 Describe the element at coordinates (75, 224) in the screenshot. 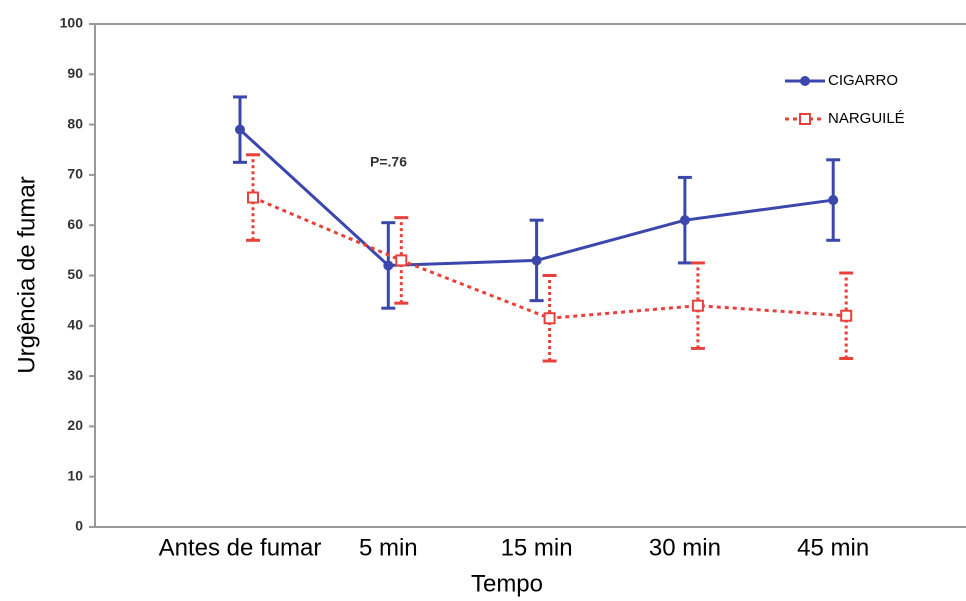

I see `y-tick-label: 60` at that location.